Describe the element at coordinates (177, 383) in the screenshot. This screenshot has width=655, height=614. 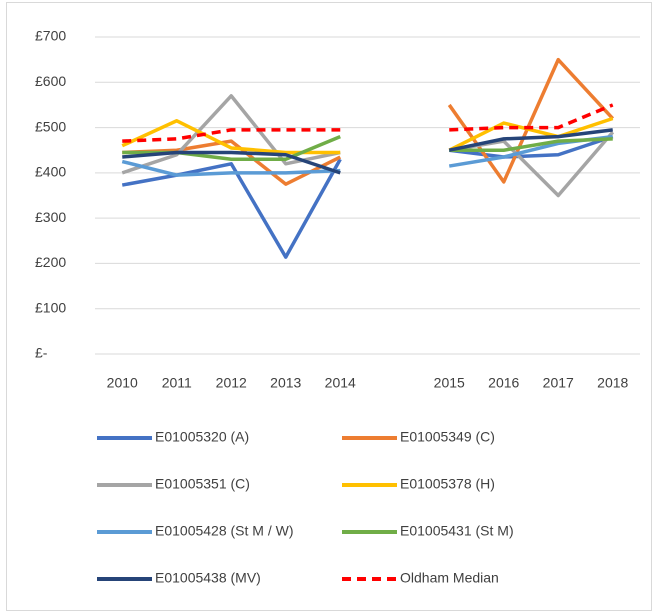
I see `x-tick-label: 2011` at that location.